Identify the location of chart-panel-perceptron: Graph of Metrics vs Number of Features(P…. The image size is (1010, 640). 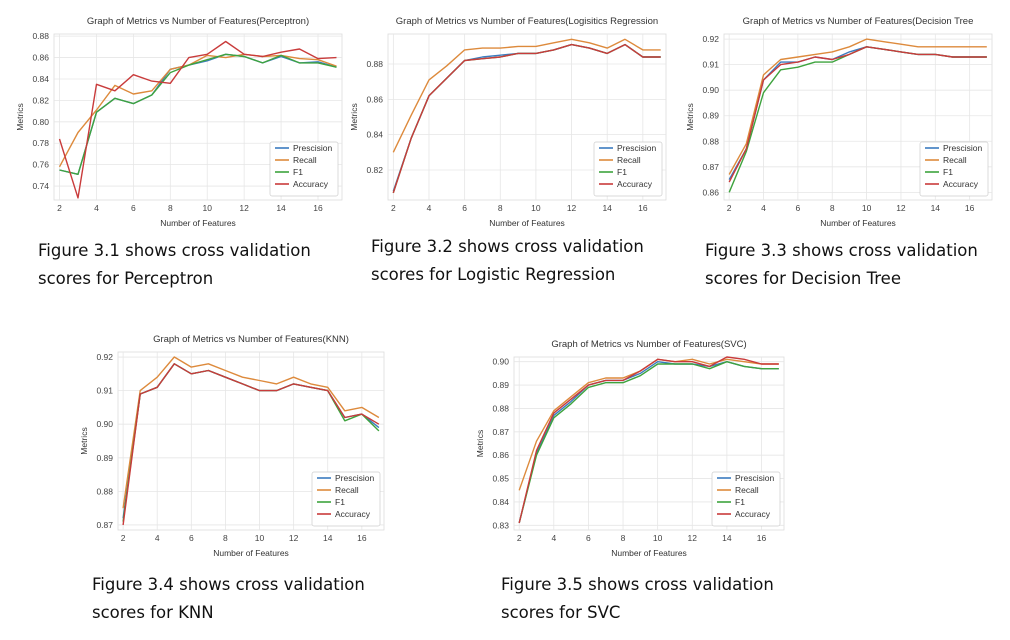
(184, 121).